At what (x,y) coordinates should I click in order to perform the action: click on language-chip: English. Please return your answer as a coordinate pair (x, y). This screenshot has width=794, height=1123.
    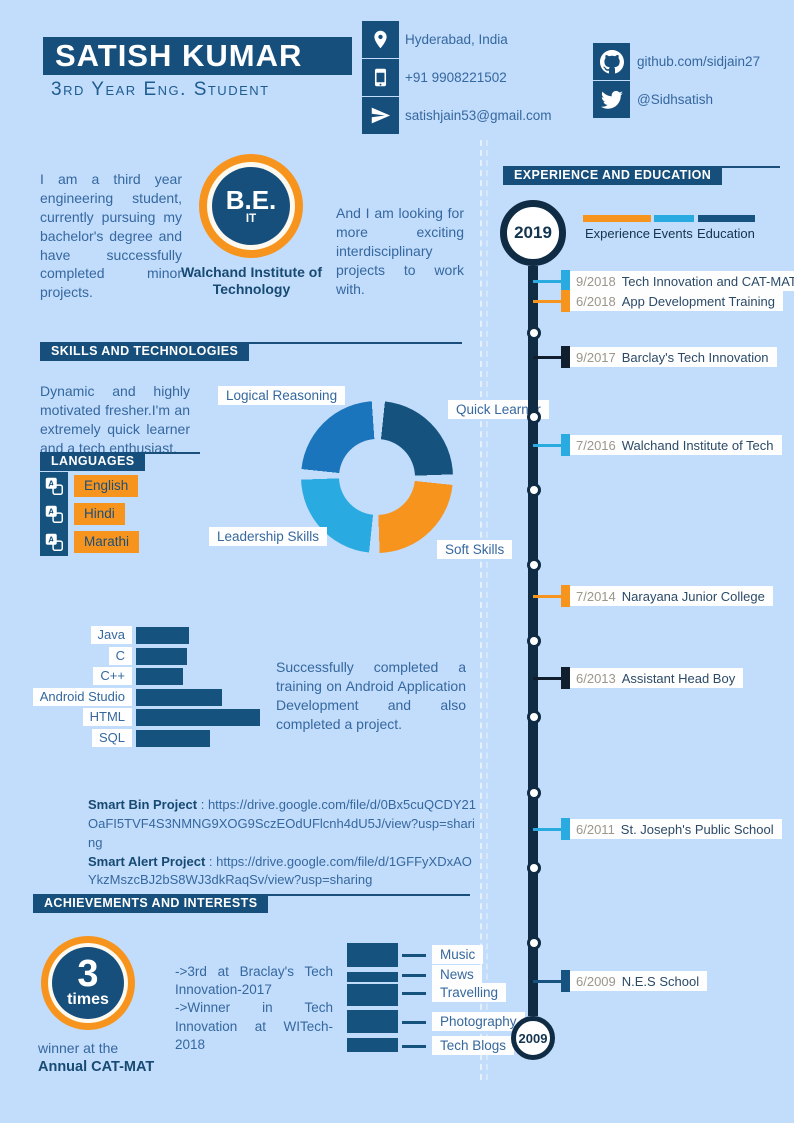
    Looking at the image, I should click on (106, 486).